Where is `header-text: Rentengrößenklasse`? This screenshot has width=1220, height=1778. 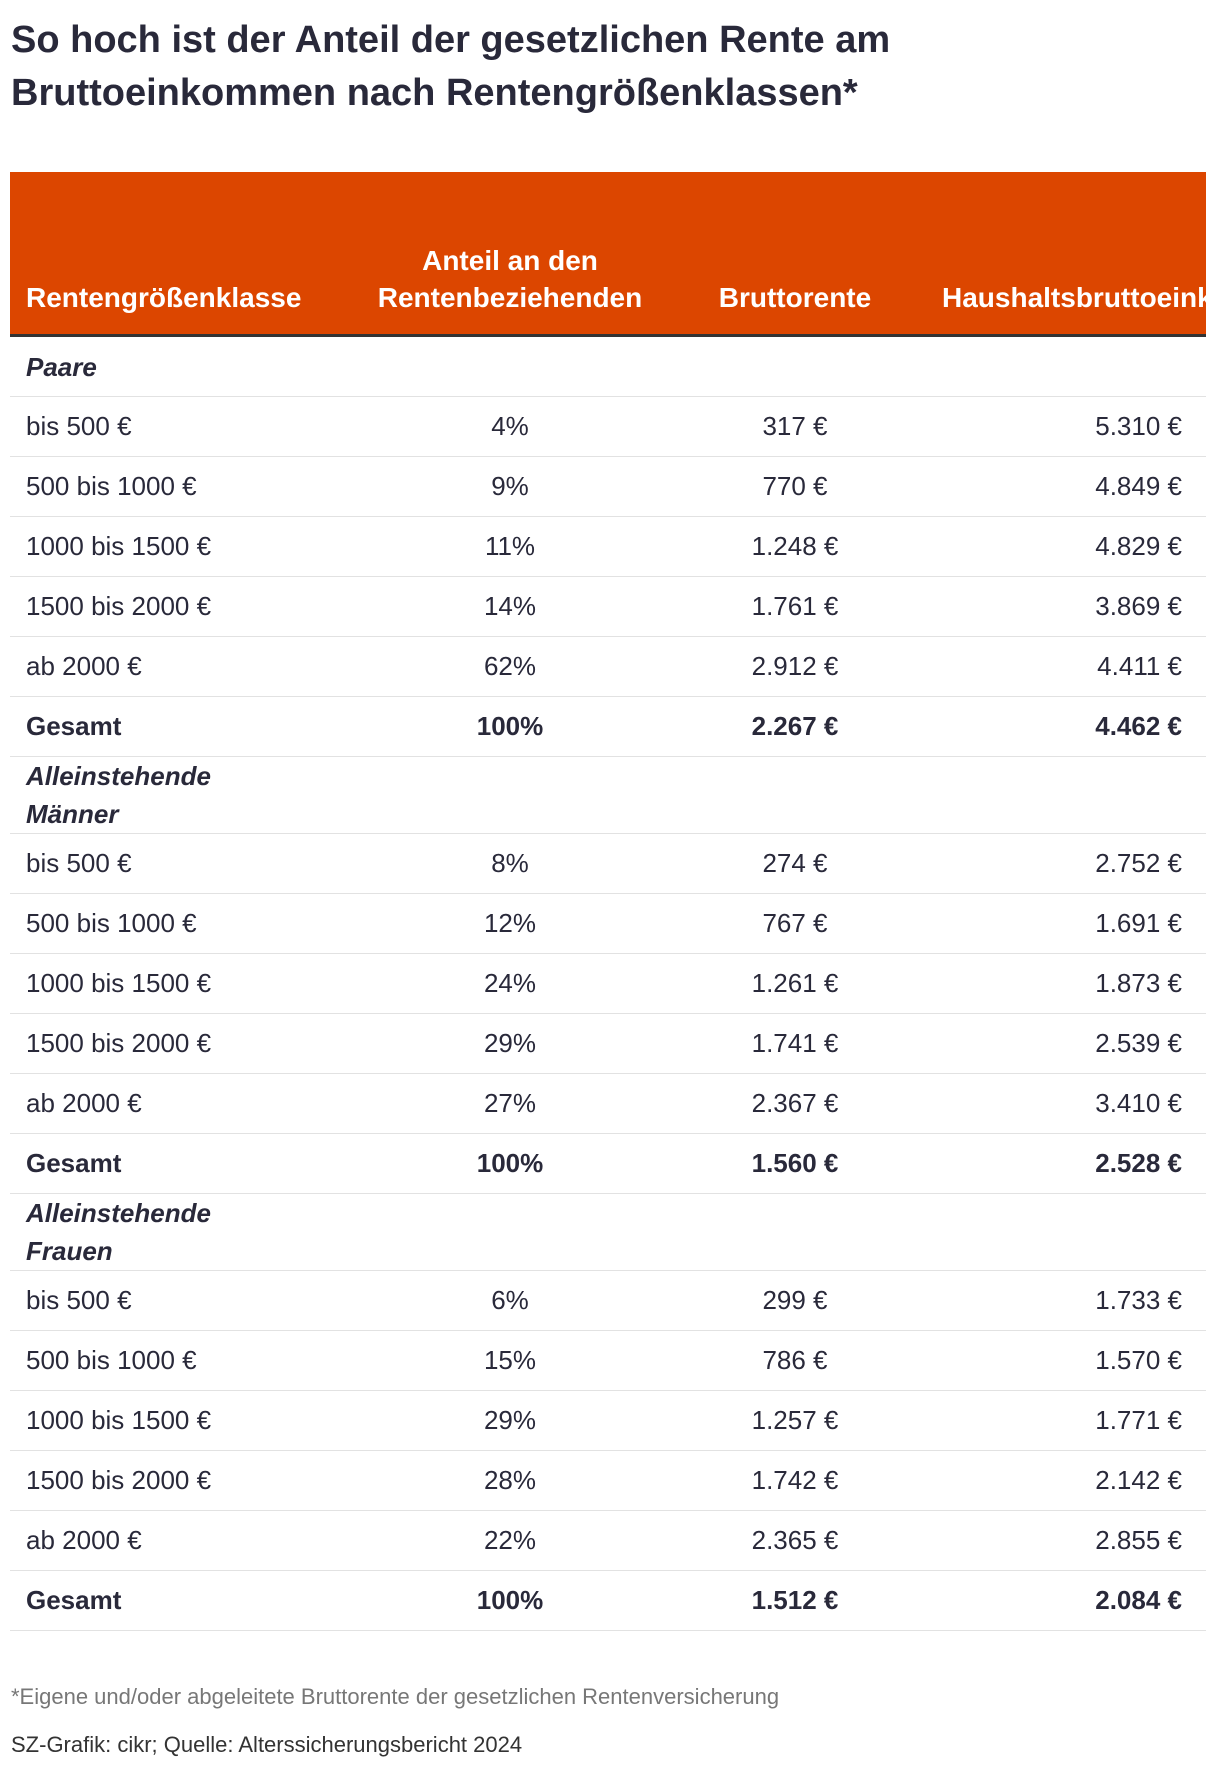
header-text: Rentengrößenklasse is located at coordinates (164, 297).